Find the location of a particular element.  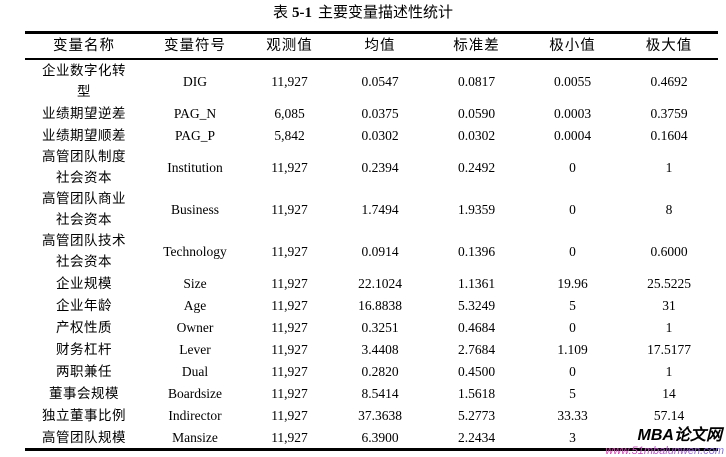

cell-name: 企业数字化转 型 is located at coordinates (84, 81).